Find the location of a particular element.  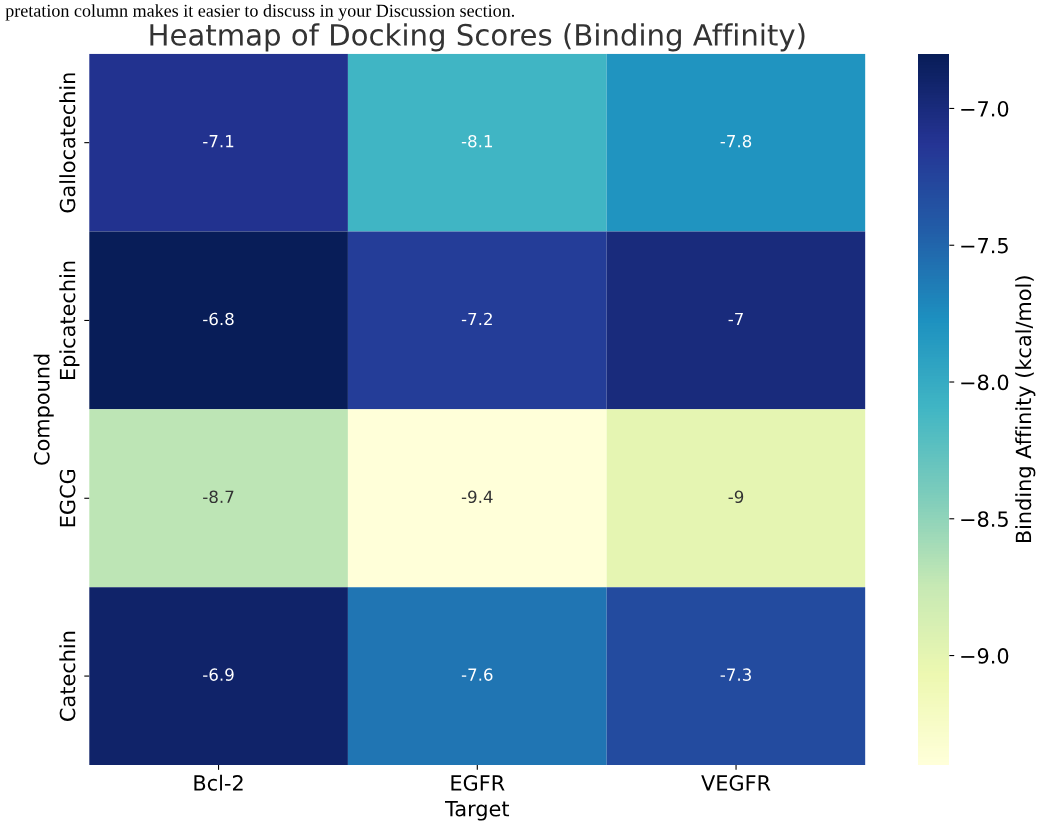

data-label: -6.9 is located at coordinates (218, 674).